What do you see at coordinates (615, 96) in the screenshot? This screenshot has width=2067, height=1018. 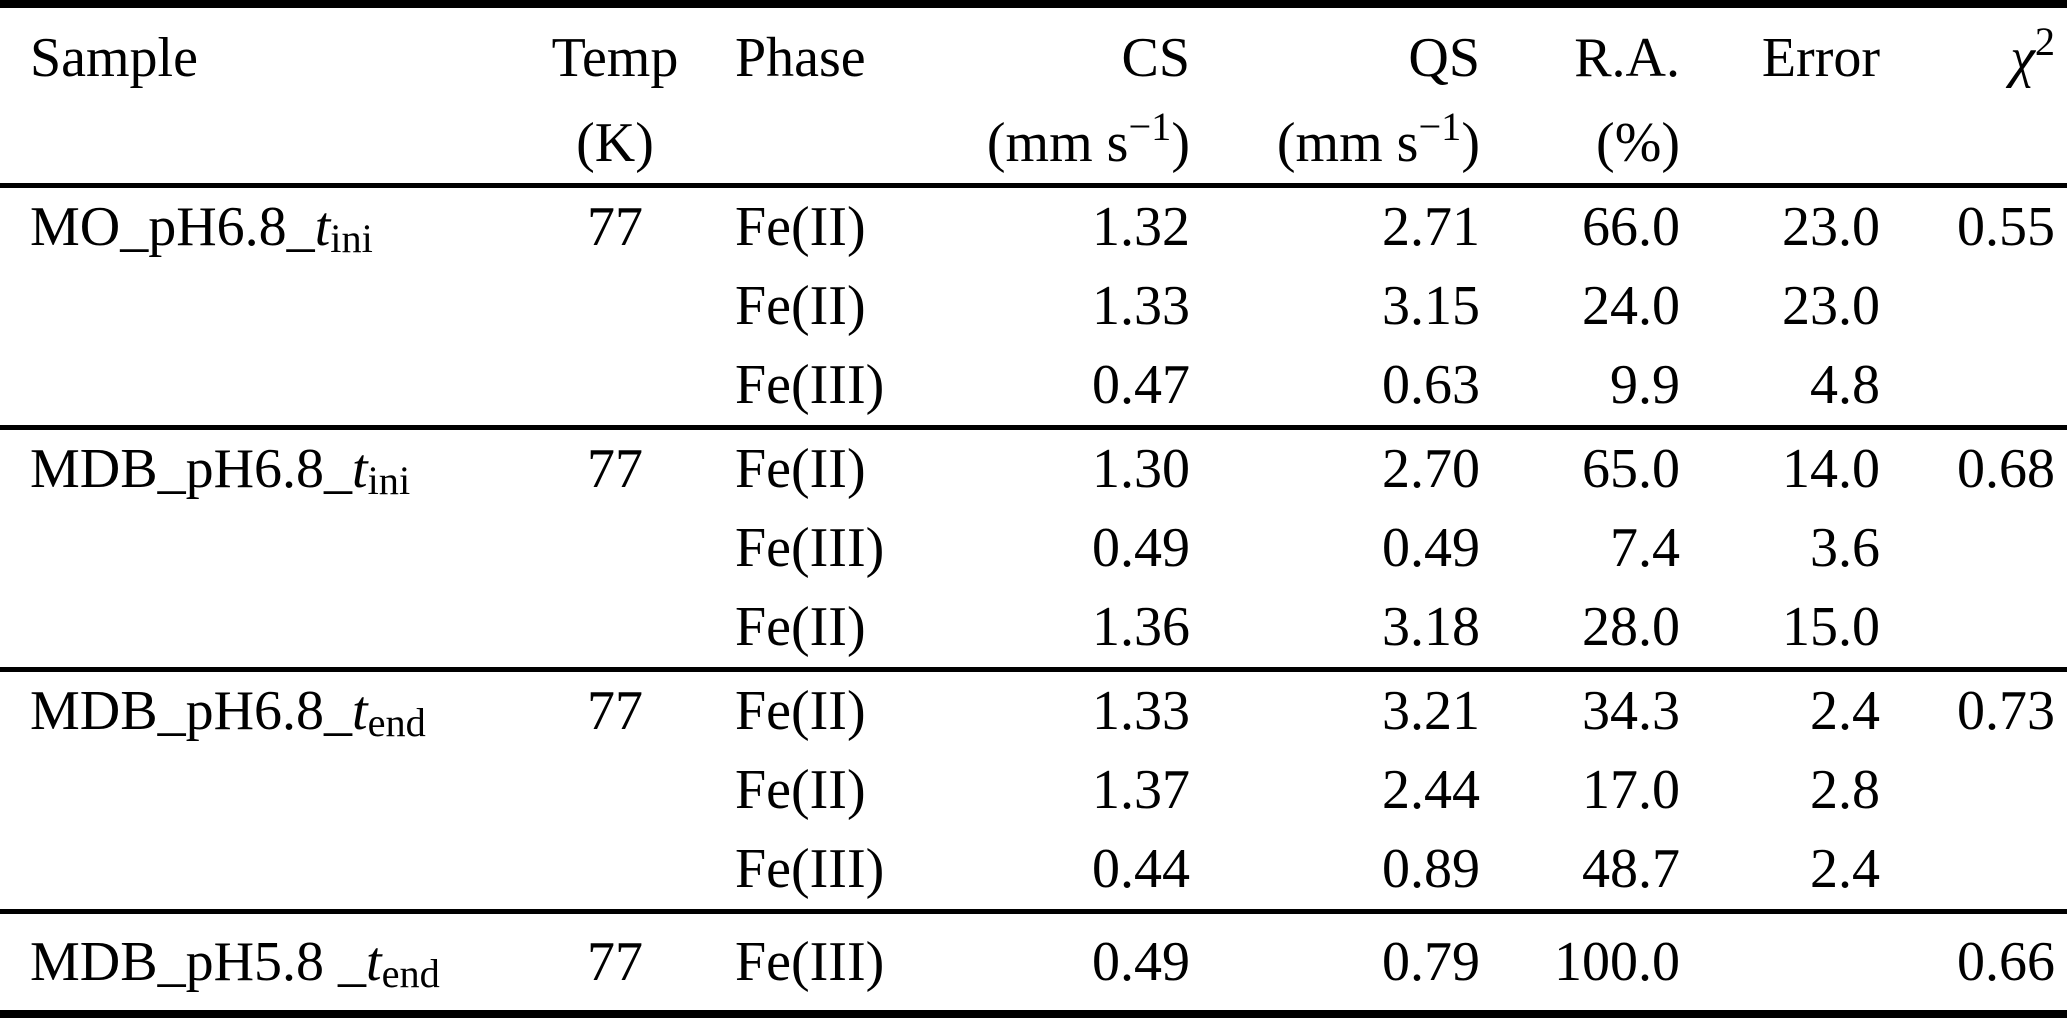 I see `col-header-temp: Temp (K)` at bounding box center [615, 96].